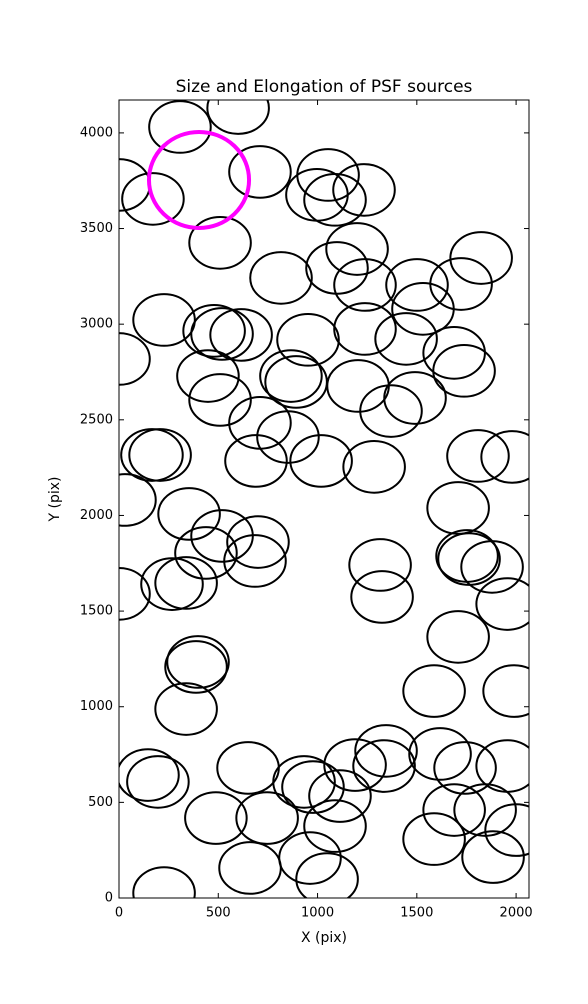 The height and width of the screenshot is (1004, 588). What do you see at coordinates (416, 913) in the screenshot?
I see `x-tick-label: 1500` at bounding box center [416, 913].